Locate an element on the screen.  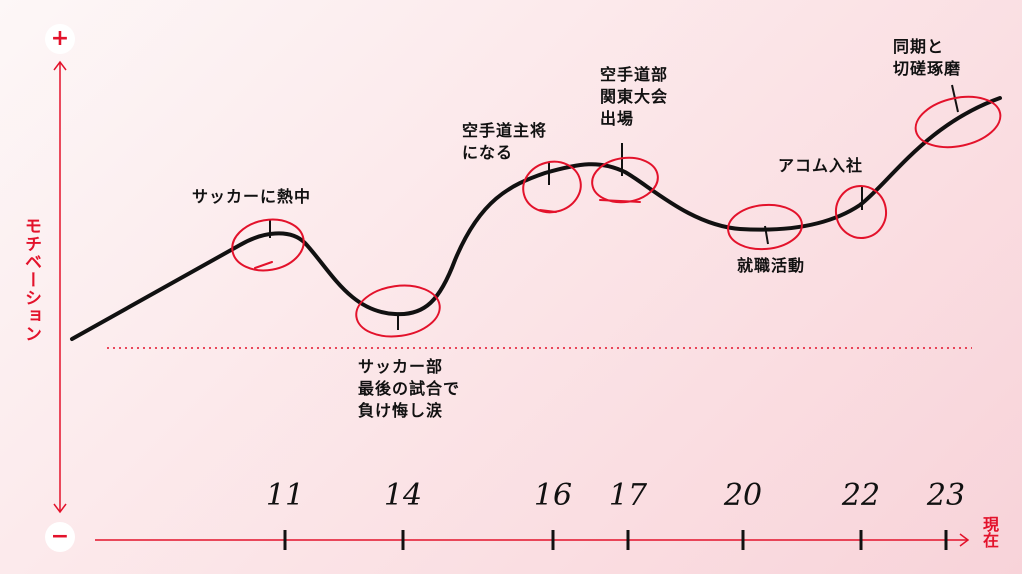
year-label-17: 17 is located at coordinates (628, 495).